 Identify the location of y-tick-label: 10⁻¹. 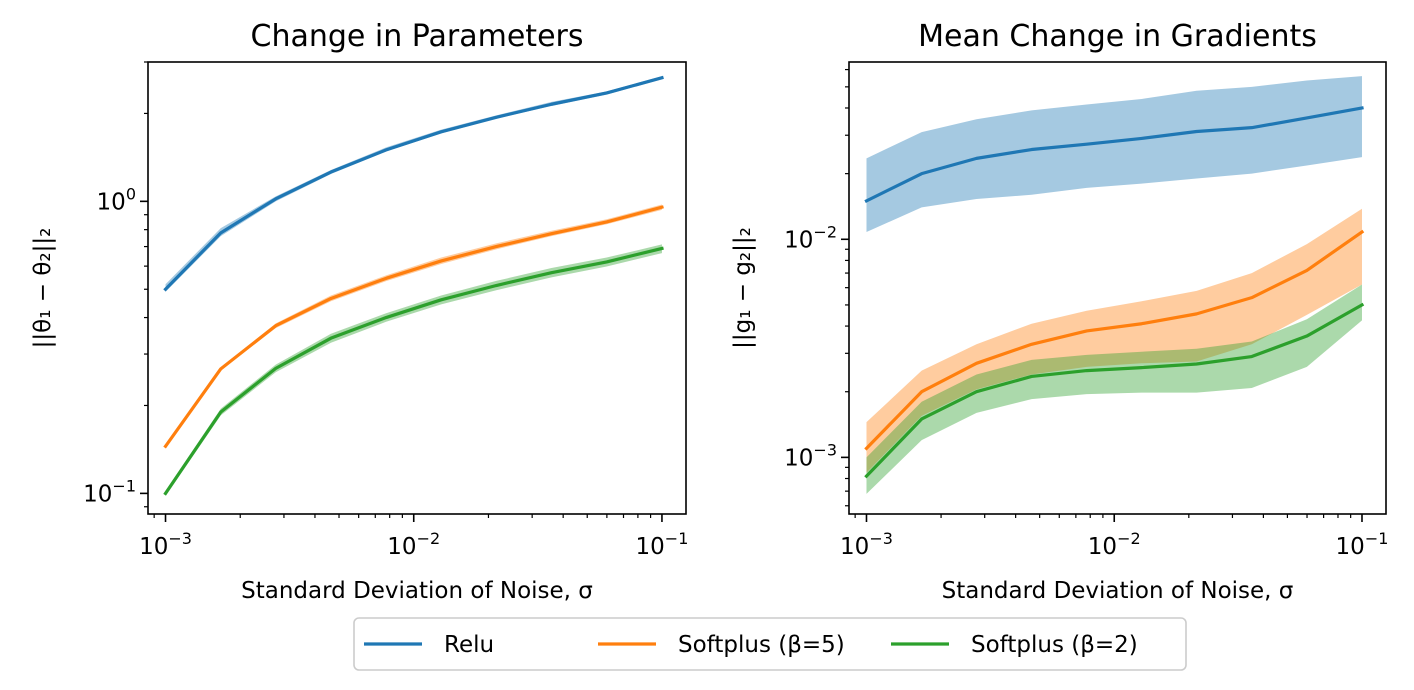
(109, 491).